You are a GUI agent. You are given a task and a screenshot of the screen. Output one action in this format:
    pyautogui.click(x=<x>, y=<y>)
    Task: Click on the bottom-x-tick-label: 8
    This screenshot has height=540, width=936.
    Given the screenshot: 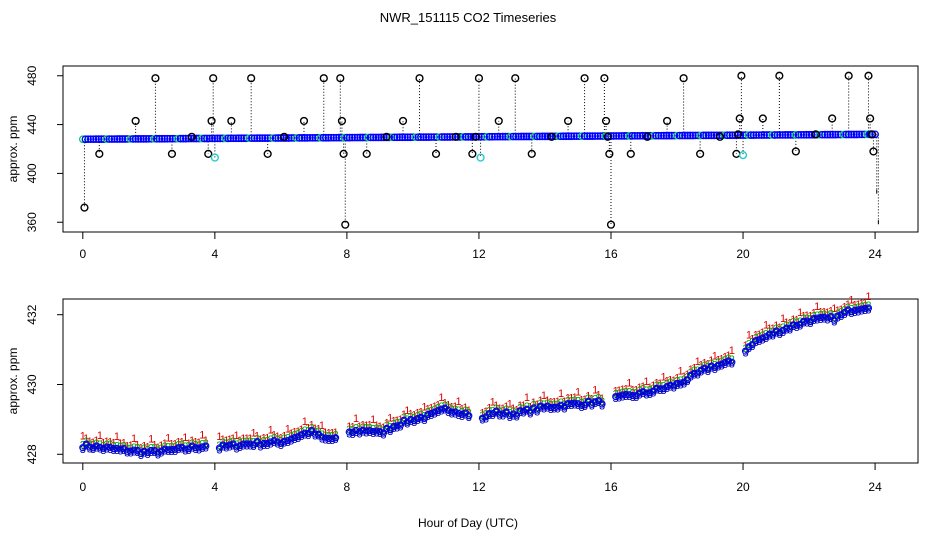 What is the action you would take?
    pyautogui.click(x=347, y=487)
    